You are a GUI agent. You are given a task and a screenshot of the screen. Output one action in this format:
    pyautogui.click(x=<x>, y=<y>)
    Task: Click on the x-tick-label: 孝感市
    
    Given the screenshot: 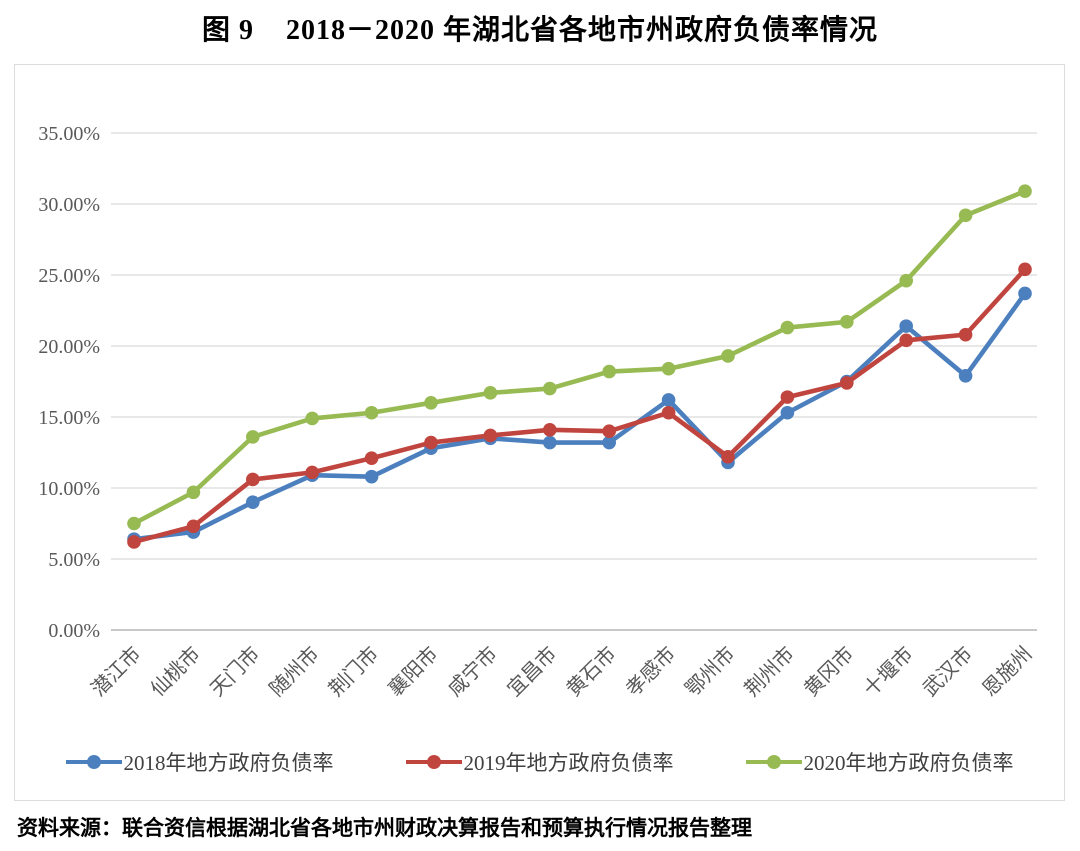 What is the action you would take?
    pyautogui.click(x=650, y=671)
    